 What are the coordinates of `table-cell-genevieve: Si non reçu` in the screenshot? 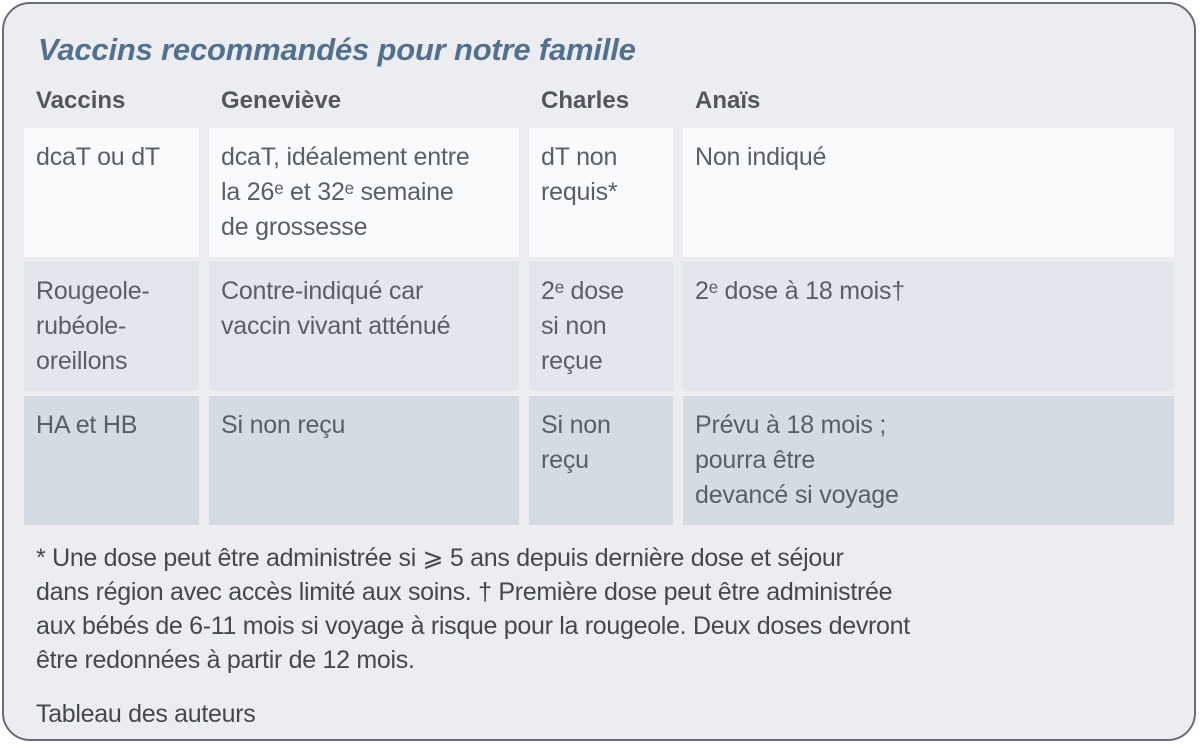 It's located at (364, 460).